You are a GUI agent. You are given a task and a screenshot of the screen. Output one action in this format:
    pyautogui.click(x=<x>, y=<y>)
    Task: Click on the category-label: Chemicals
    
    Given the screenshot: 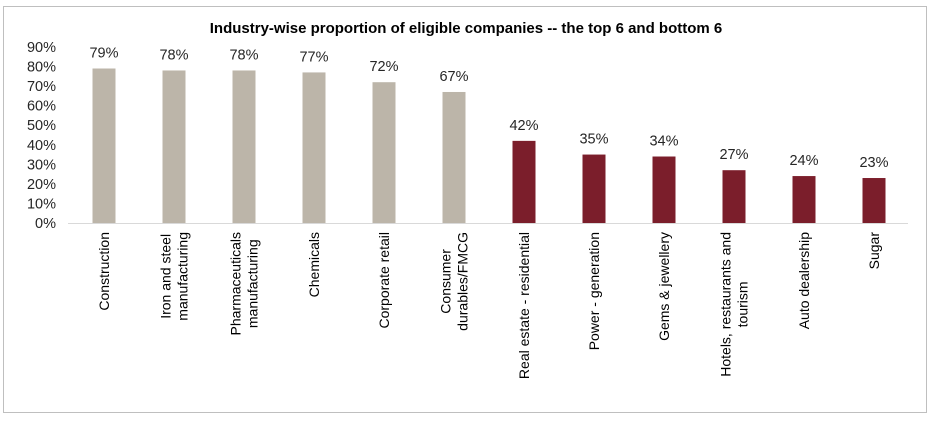 What is the action you would take?
    pyautogui.click(x=314, y=264)
    